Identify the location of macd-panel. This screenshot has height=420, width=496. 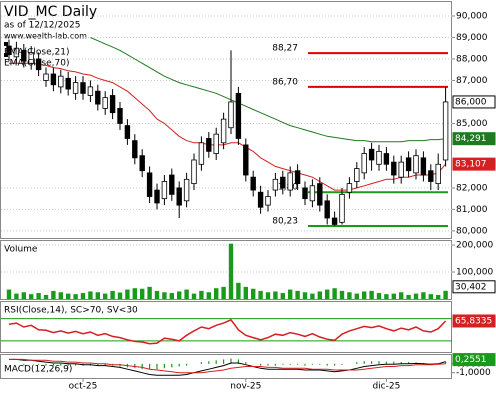
(226, 366).